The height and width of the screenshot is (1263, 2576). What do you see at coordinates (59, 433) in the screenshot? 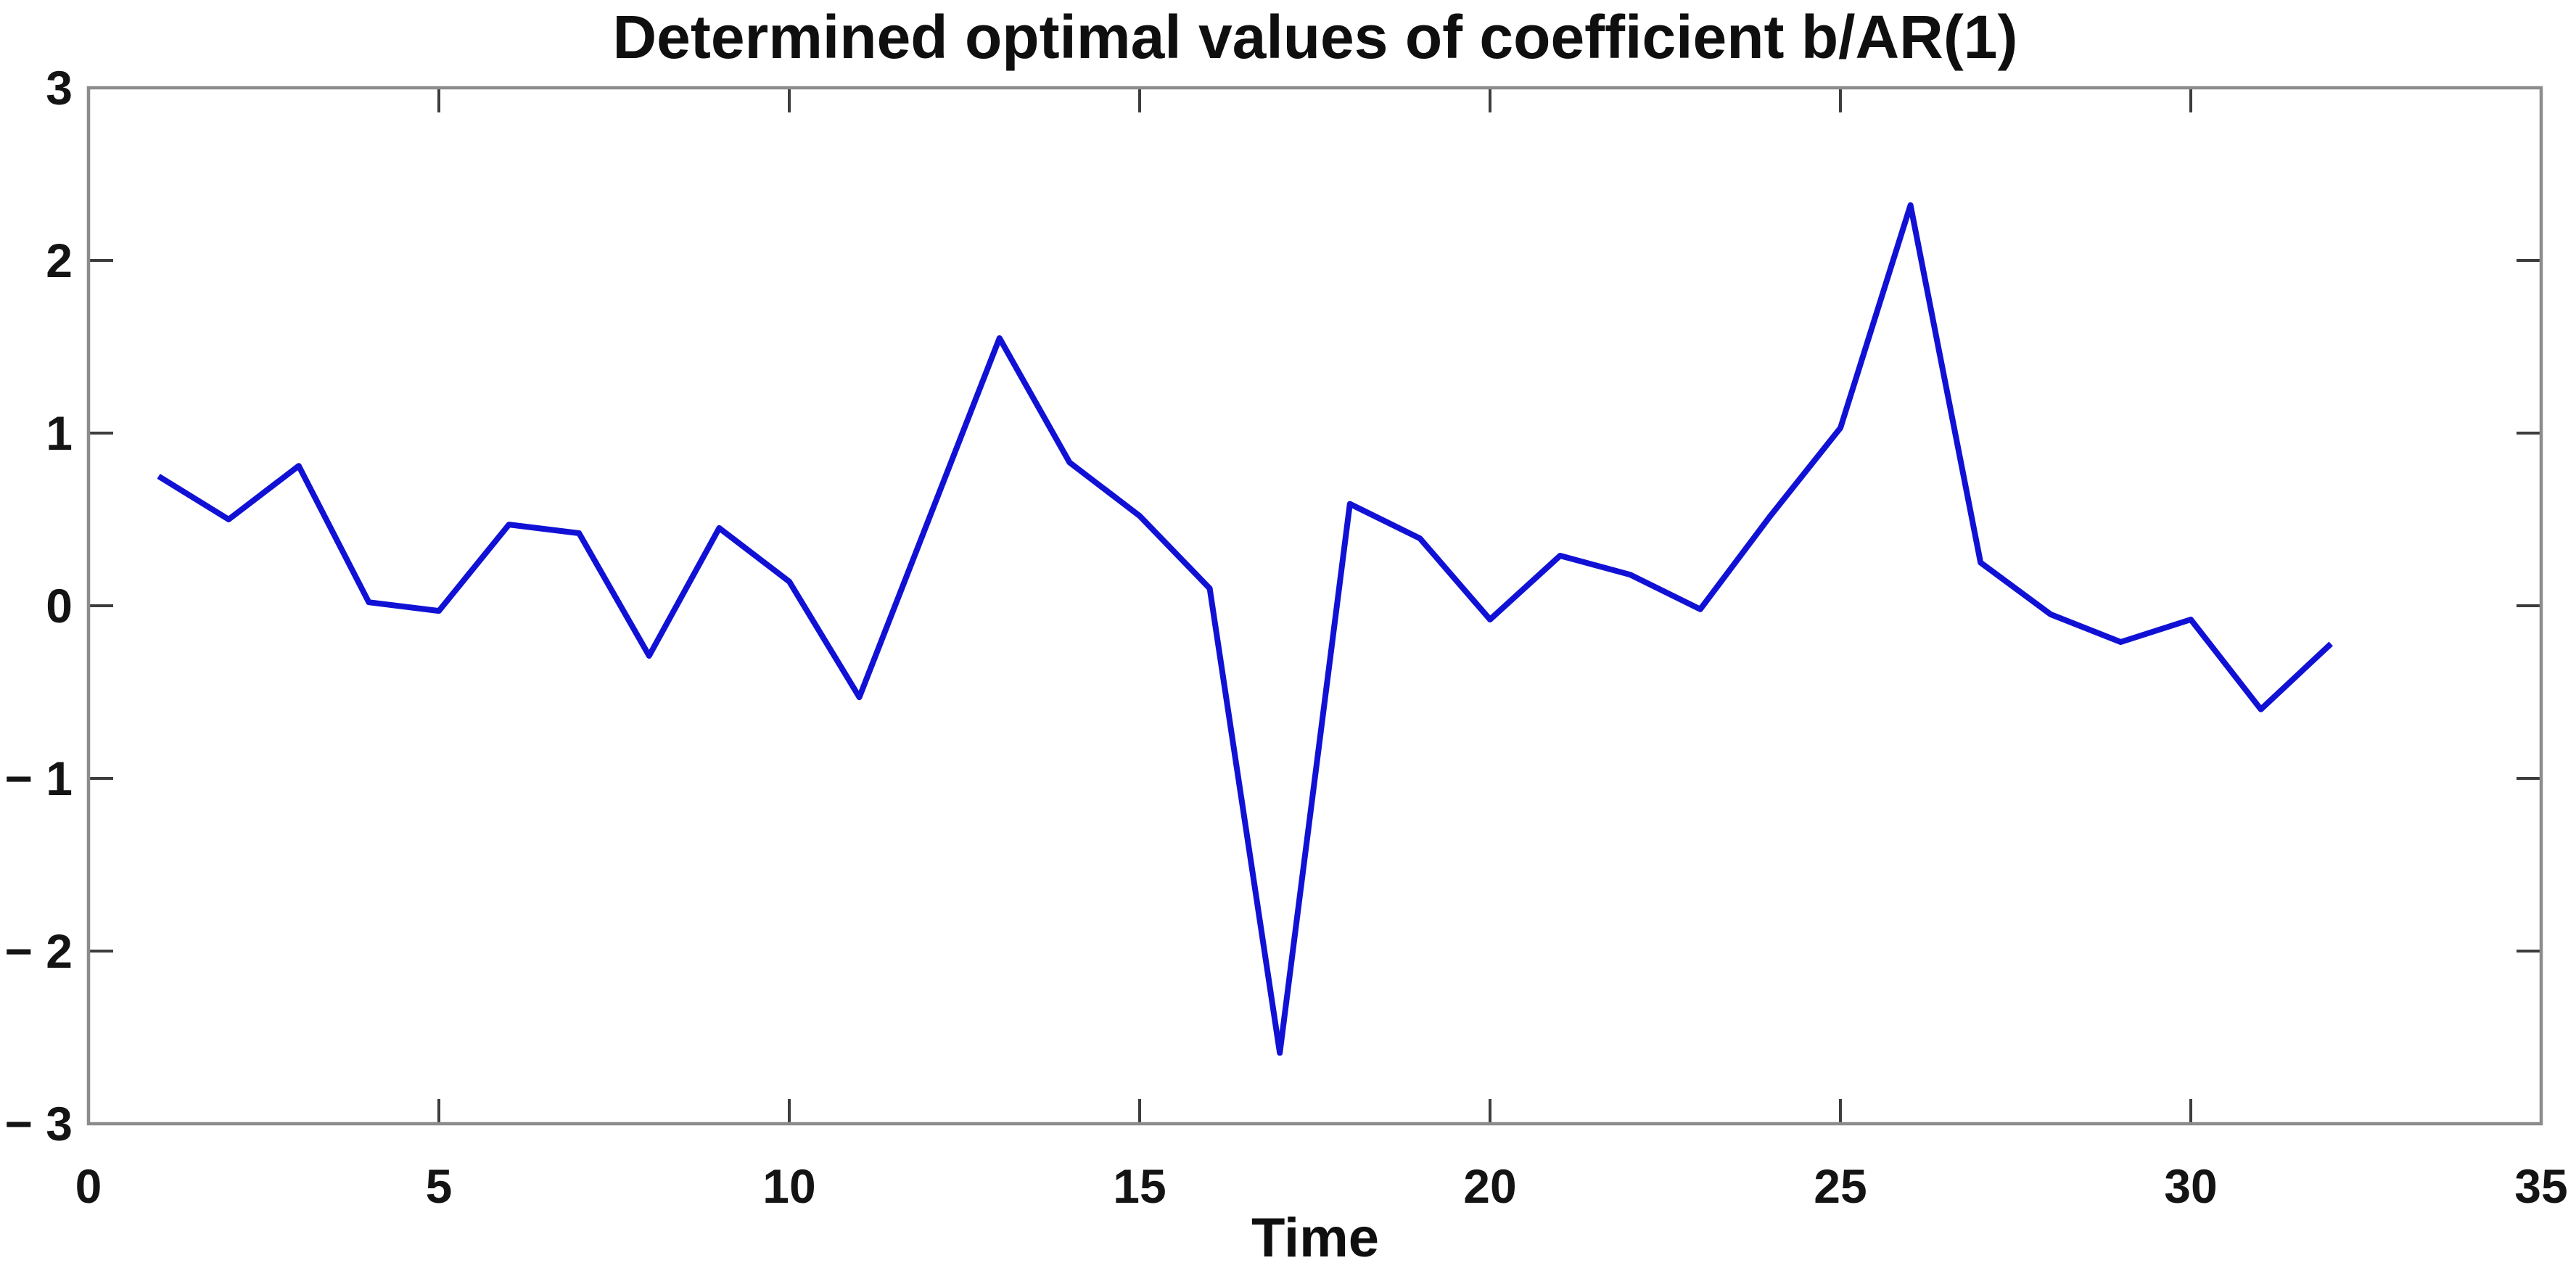
I see `y-tick-label: 1` at bounding box center [59, 433].